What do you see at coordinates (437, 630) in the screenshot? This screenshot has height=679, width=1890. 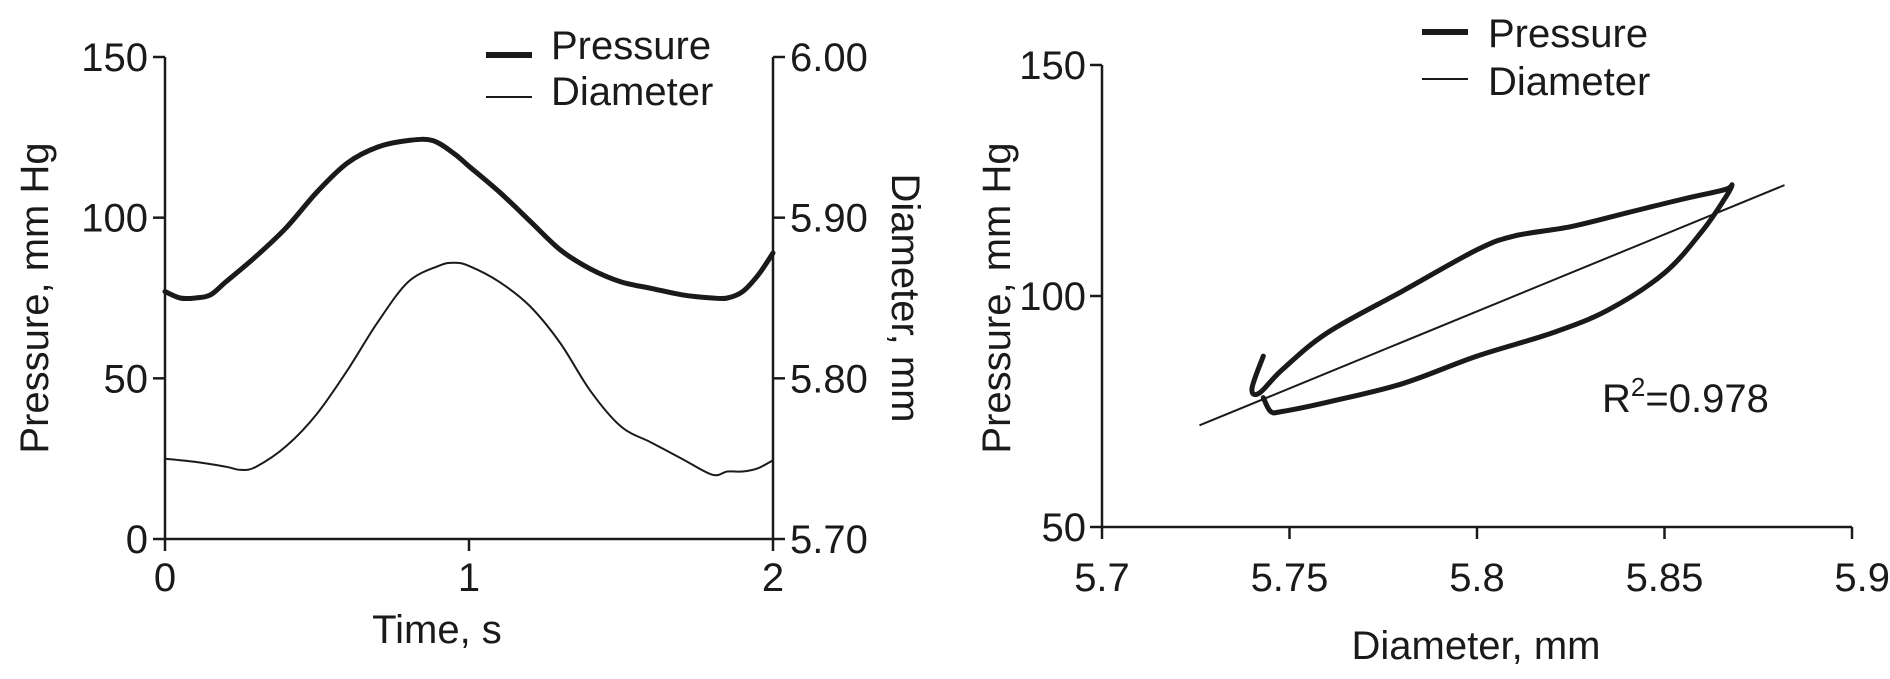 I see `left-x-axis-label: Time, s` at bounding box center [437, 630].